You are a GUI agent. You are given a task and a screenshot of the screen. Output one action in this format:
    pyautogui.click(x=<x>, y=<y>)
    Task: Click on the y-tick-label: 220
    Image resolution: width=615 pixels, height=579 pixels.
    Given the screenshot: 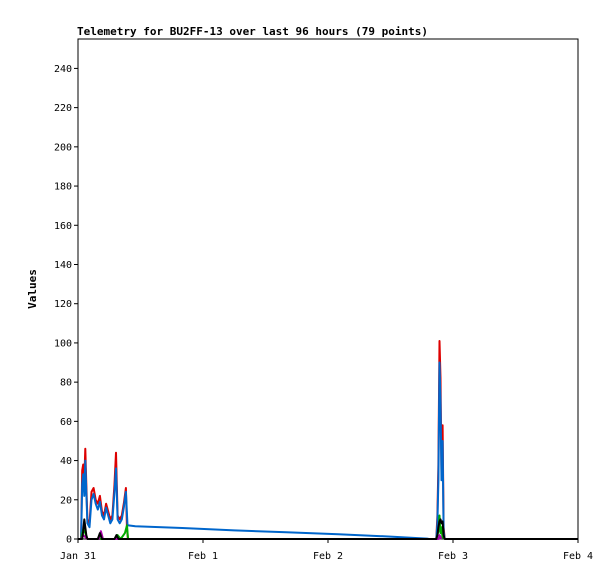 What is the action you would take?
    pyautogui.click(x=63, y=108)
    